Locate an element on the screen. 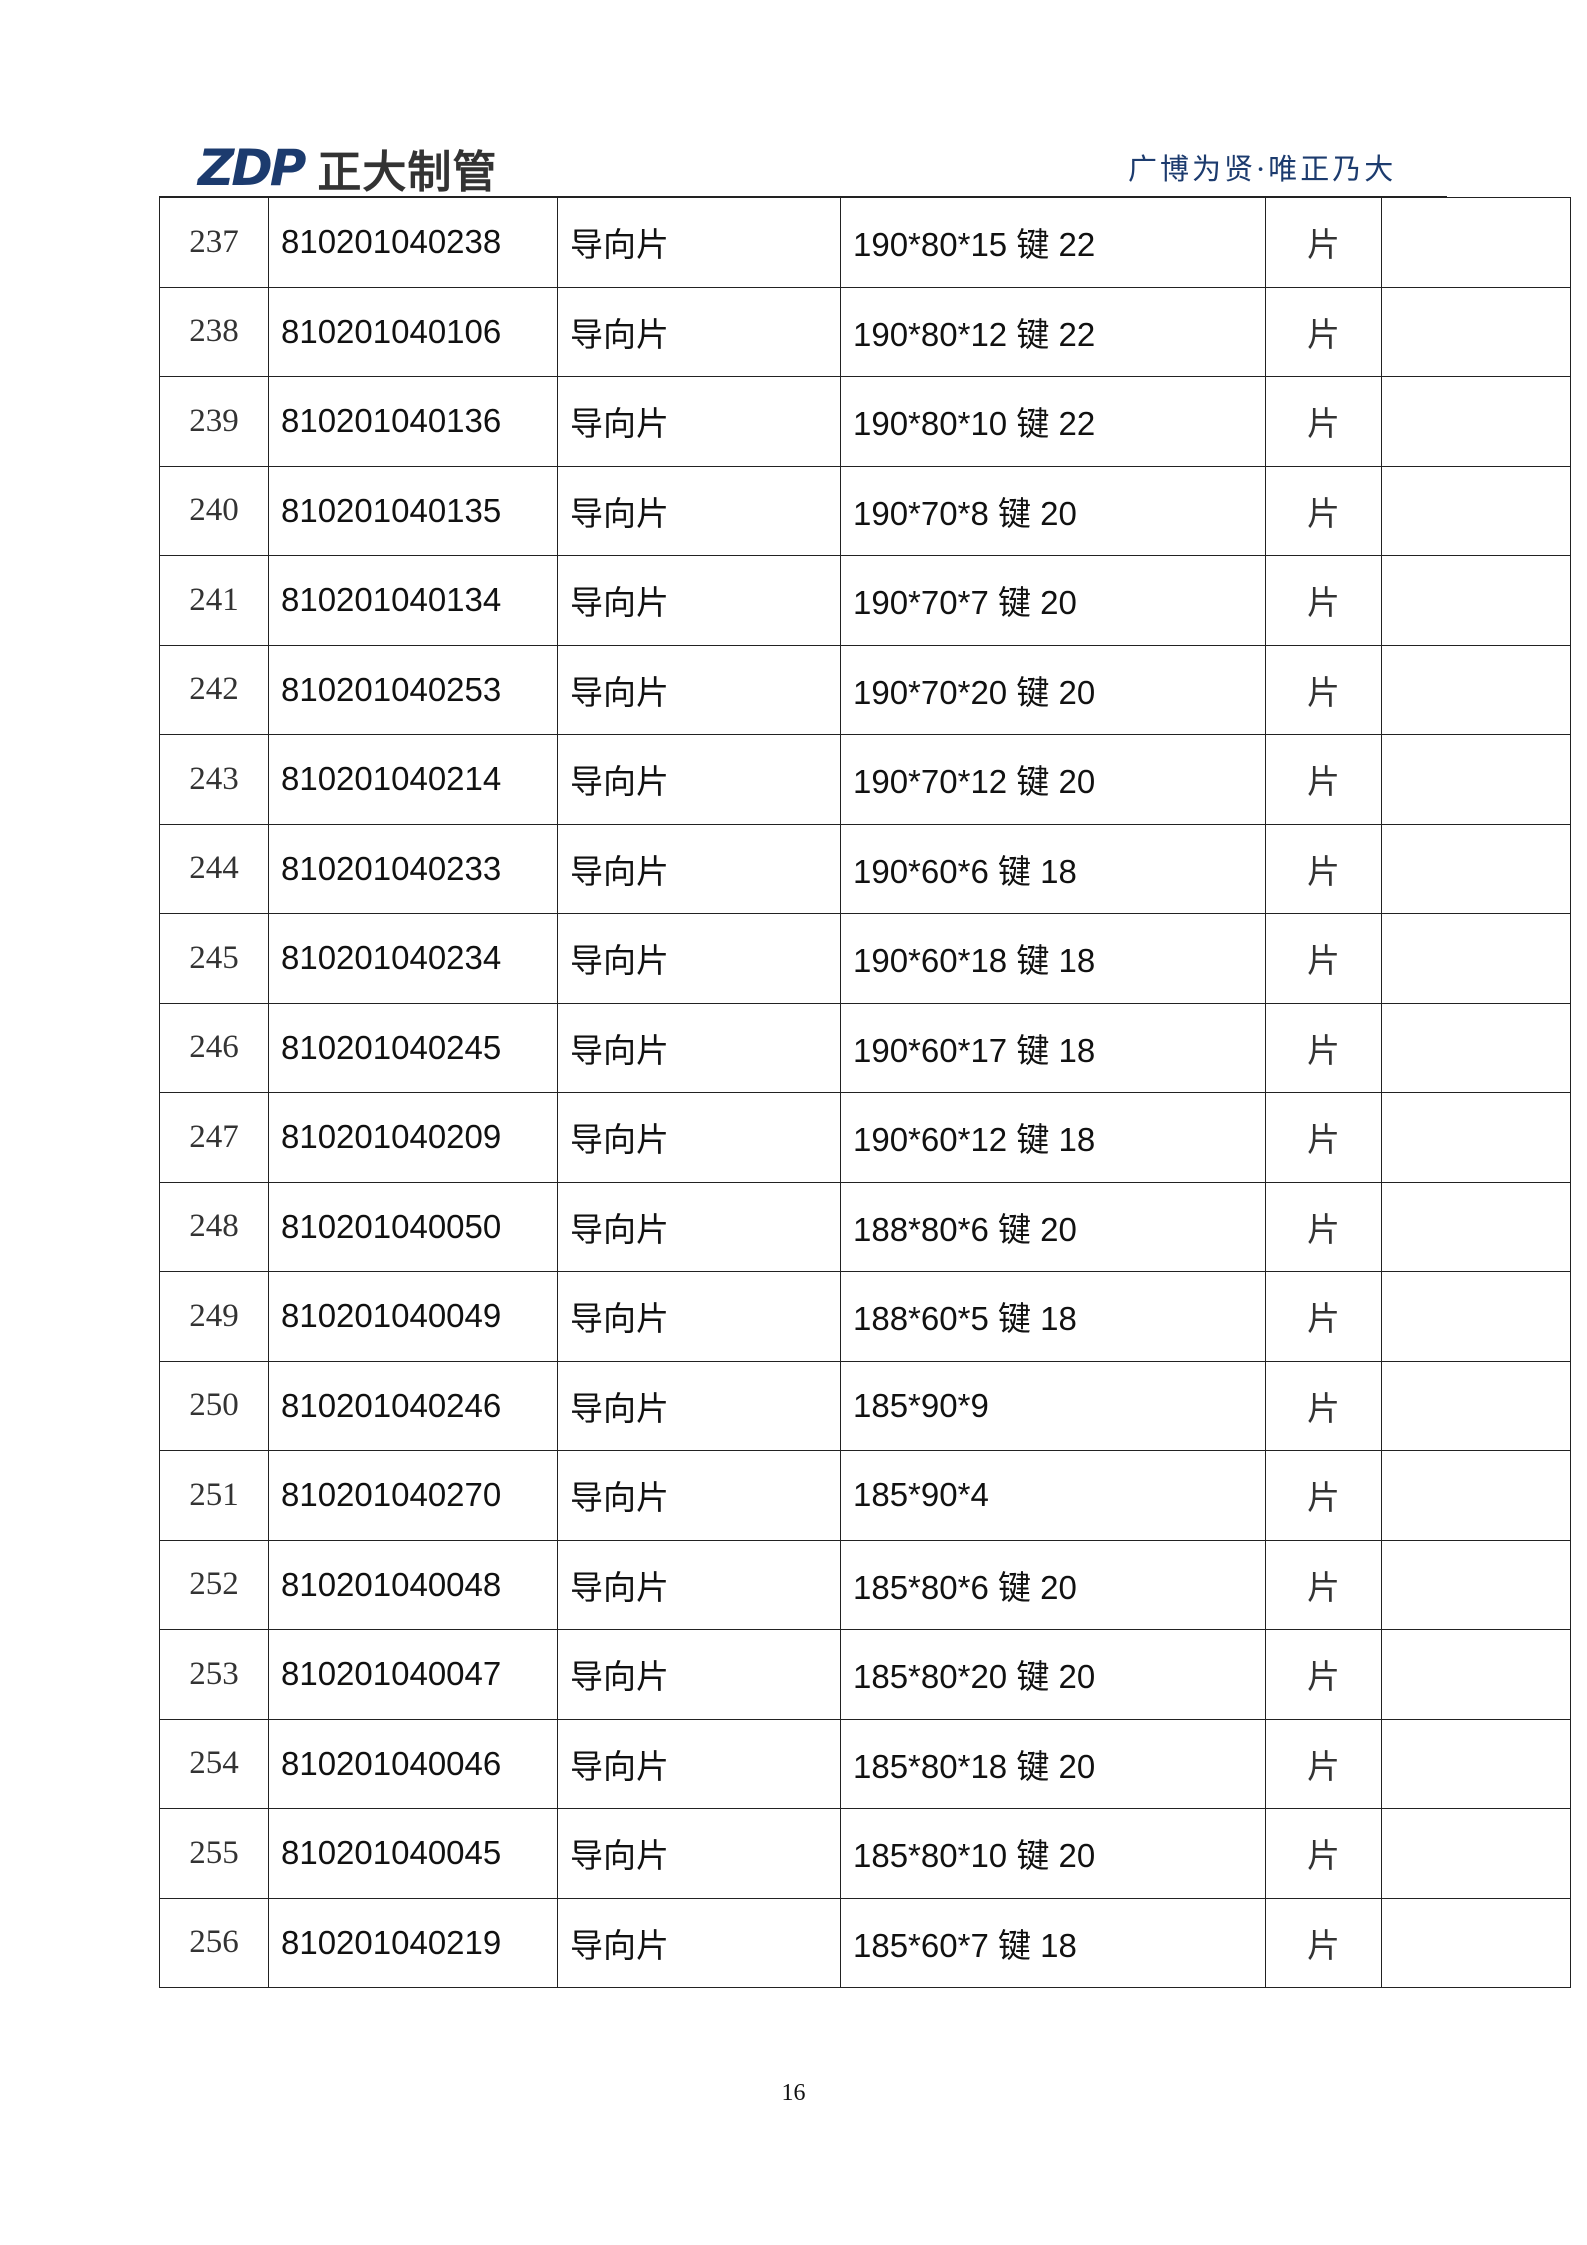 The height and width of the screenshot is (2245, 1587). row-number: 249 is located at coordinates (214, 1316).